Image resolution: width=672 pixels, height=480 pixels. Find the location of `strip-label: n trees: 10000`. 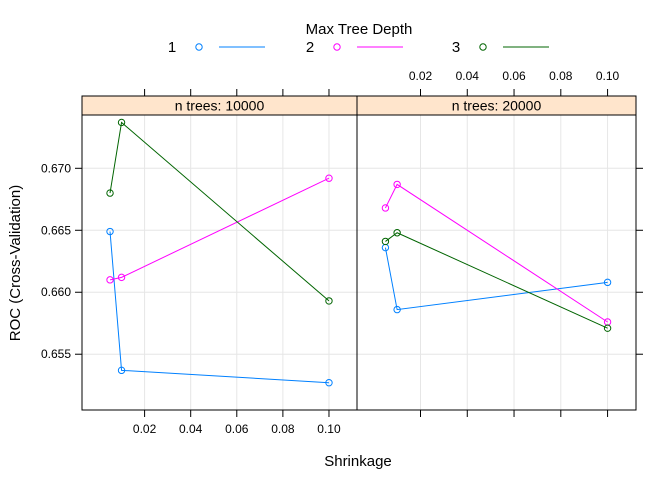

strip-label: n trees: 10000 is located at coordinates (220, 106).